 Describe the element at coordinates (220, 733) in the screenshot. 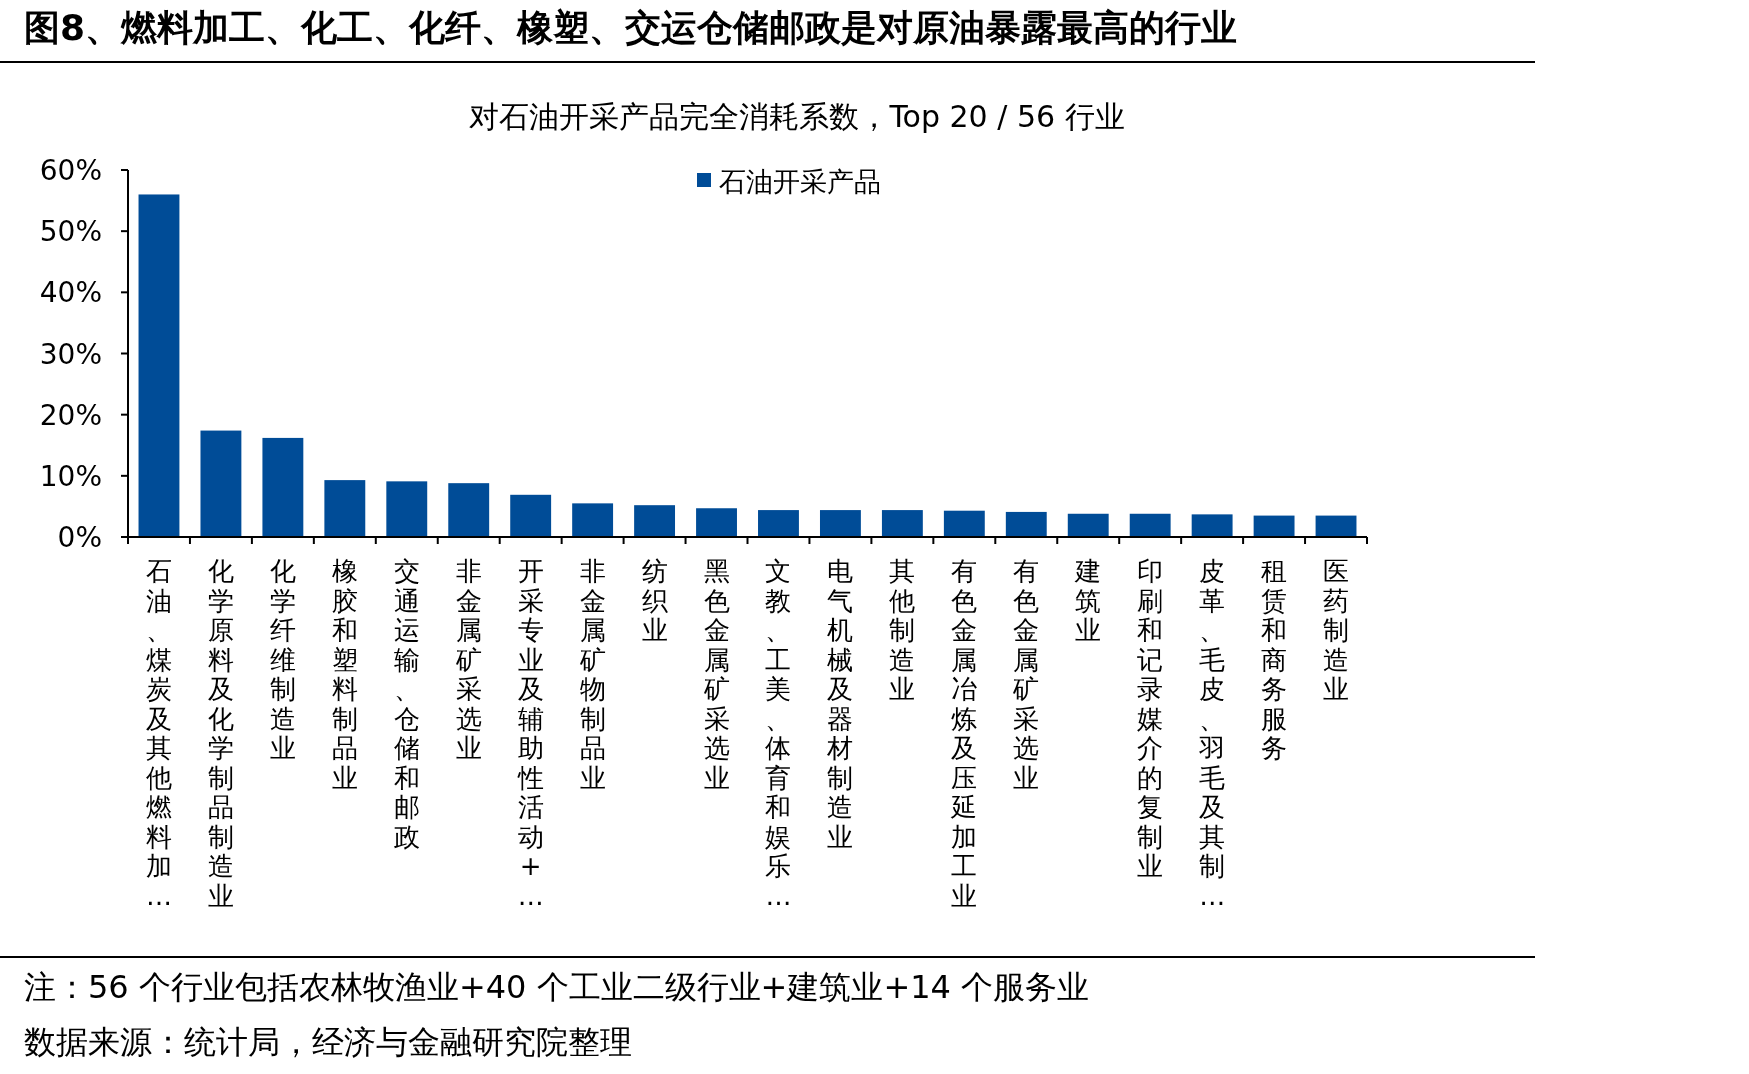

I see `category-label: 化学原料及化学制品制造业` at that location.